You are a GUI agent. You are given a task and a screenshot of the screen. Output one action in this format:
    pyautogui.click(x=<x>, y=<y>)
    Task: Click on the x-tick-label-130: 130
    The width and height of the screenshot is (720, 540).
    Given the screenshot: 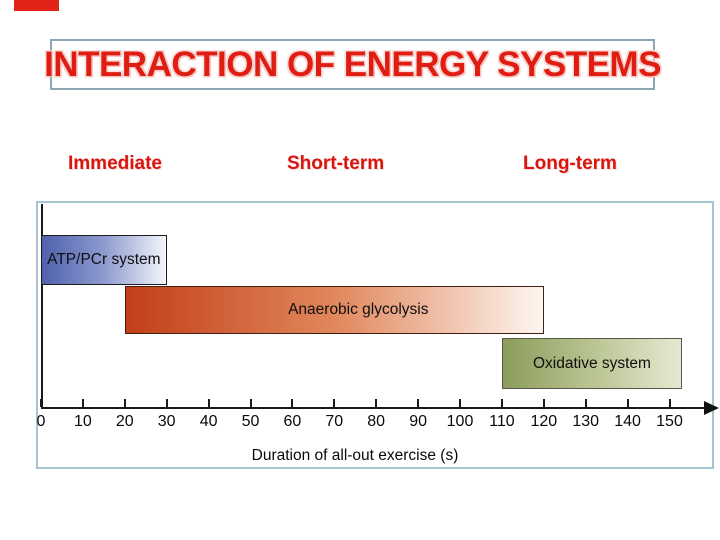 What is the action you would take?
    pyautogui.click(x=586, y=421)
    